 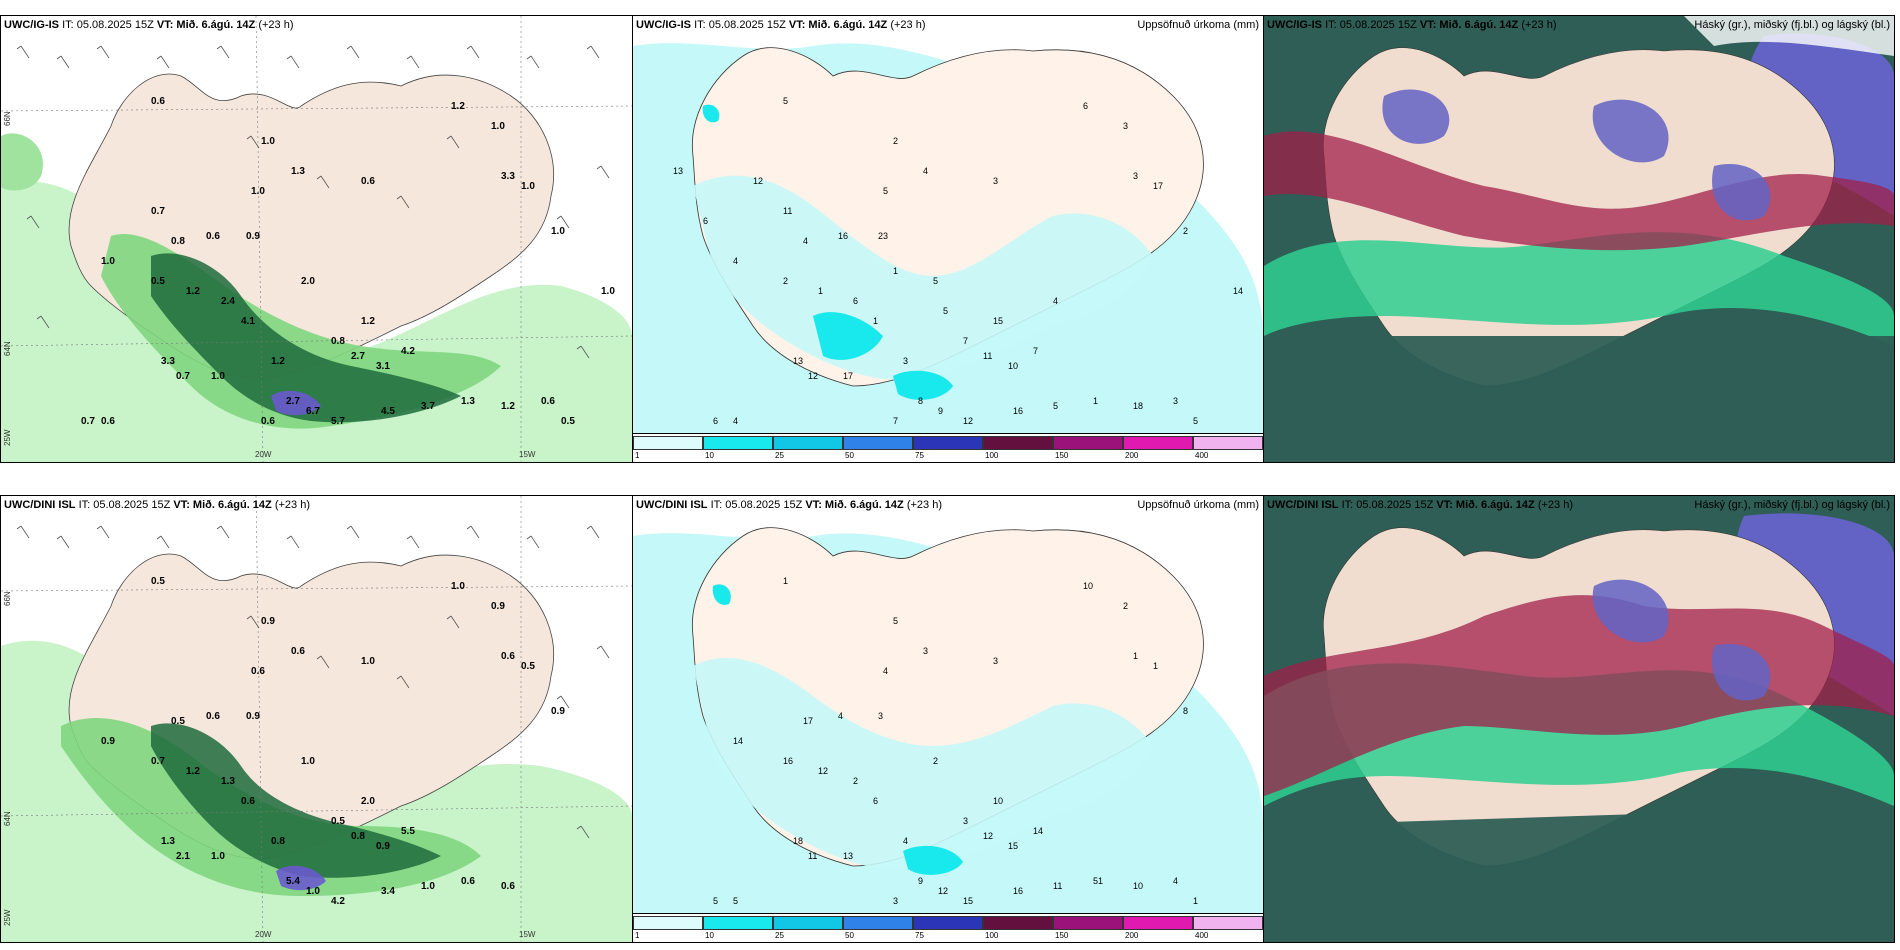 What do you see at coordinates (301, 878) in the screenshot?
I see `precip-heavy-area` at bounding box center [301, 878].